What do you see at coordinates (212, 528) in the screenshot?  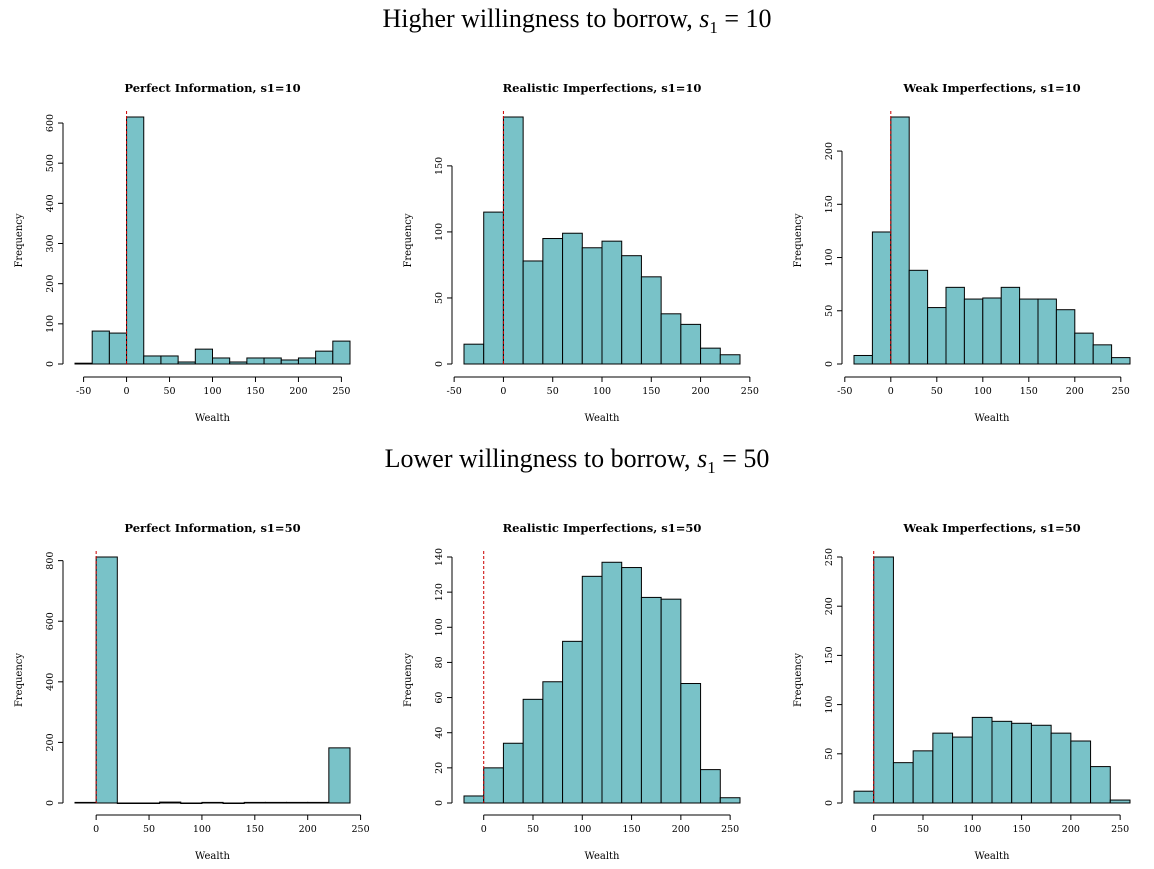 I see `chart-title: Perfect Information, s1=50` at bounding box center [212, 528].